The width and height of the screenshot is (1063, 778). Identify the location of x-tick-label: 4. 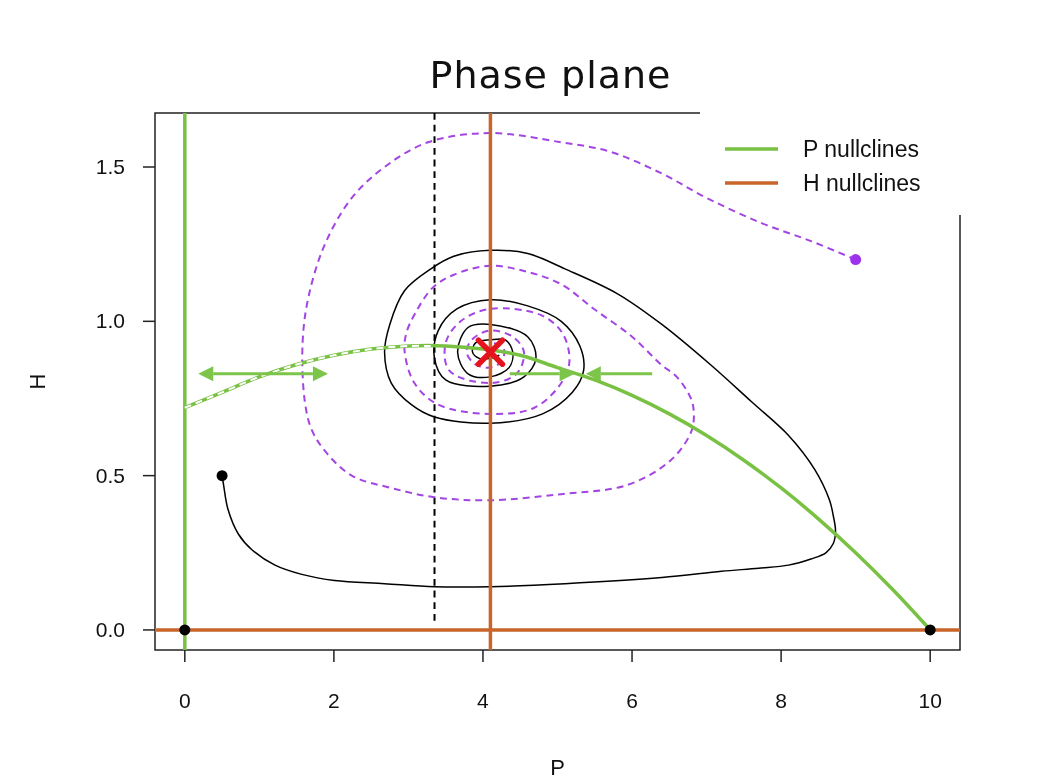
(483, 700).